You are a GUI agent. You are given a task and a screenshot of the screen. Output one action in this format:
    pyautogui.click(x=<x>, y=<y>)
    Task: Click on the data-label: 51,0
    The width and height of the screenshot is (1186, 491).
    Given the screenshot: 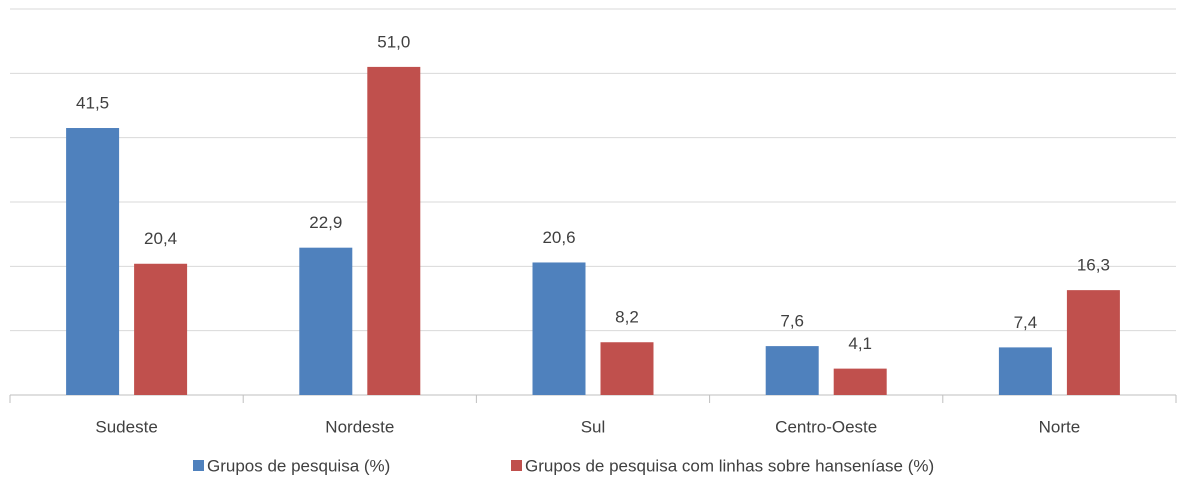 What is the action you would take?
    pyautogui.click(x=393, y=41)
    